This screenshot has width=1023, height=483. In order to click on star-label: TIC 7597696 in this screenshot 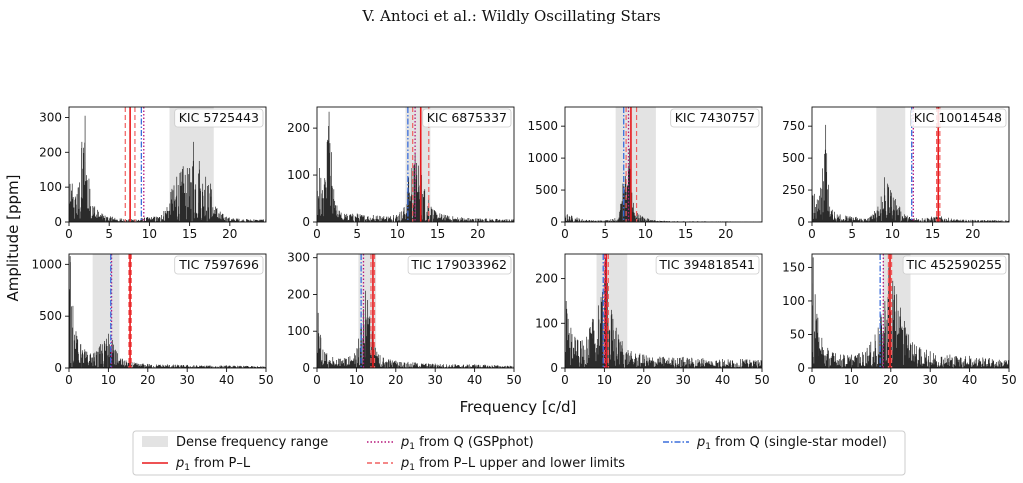, I will do `click(218, 264)`.